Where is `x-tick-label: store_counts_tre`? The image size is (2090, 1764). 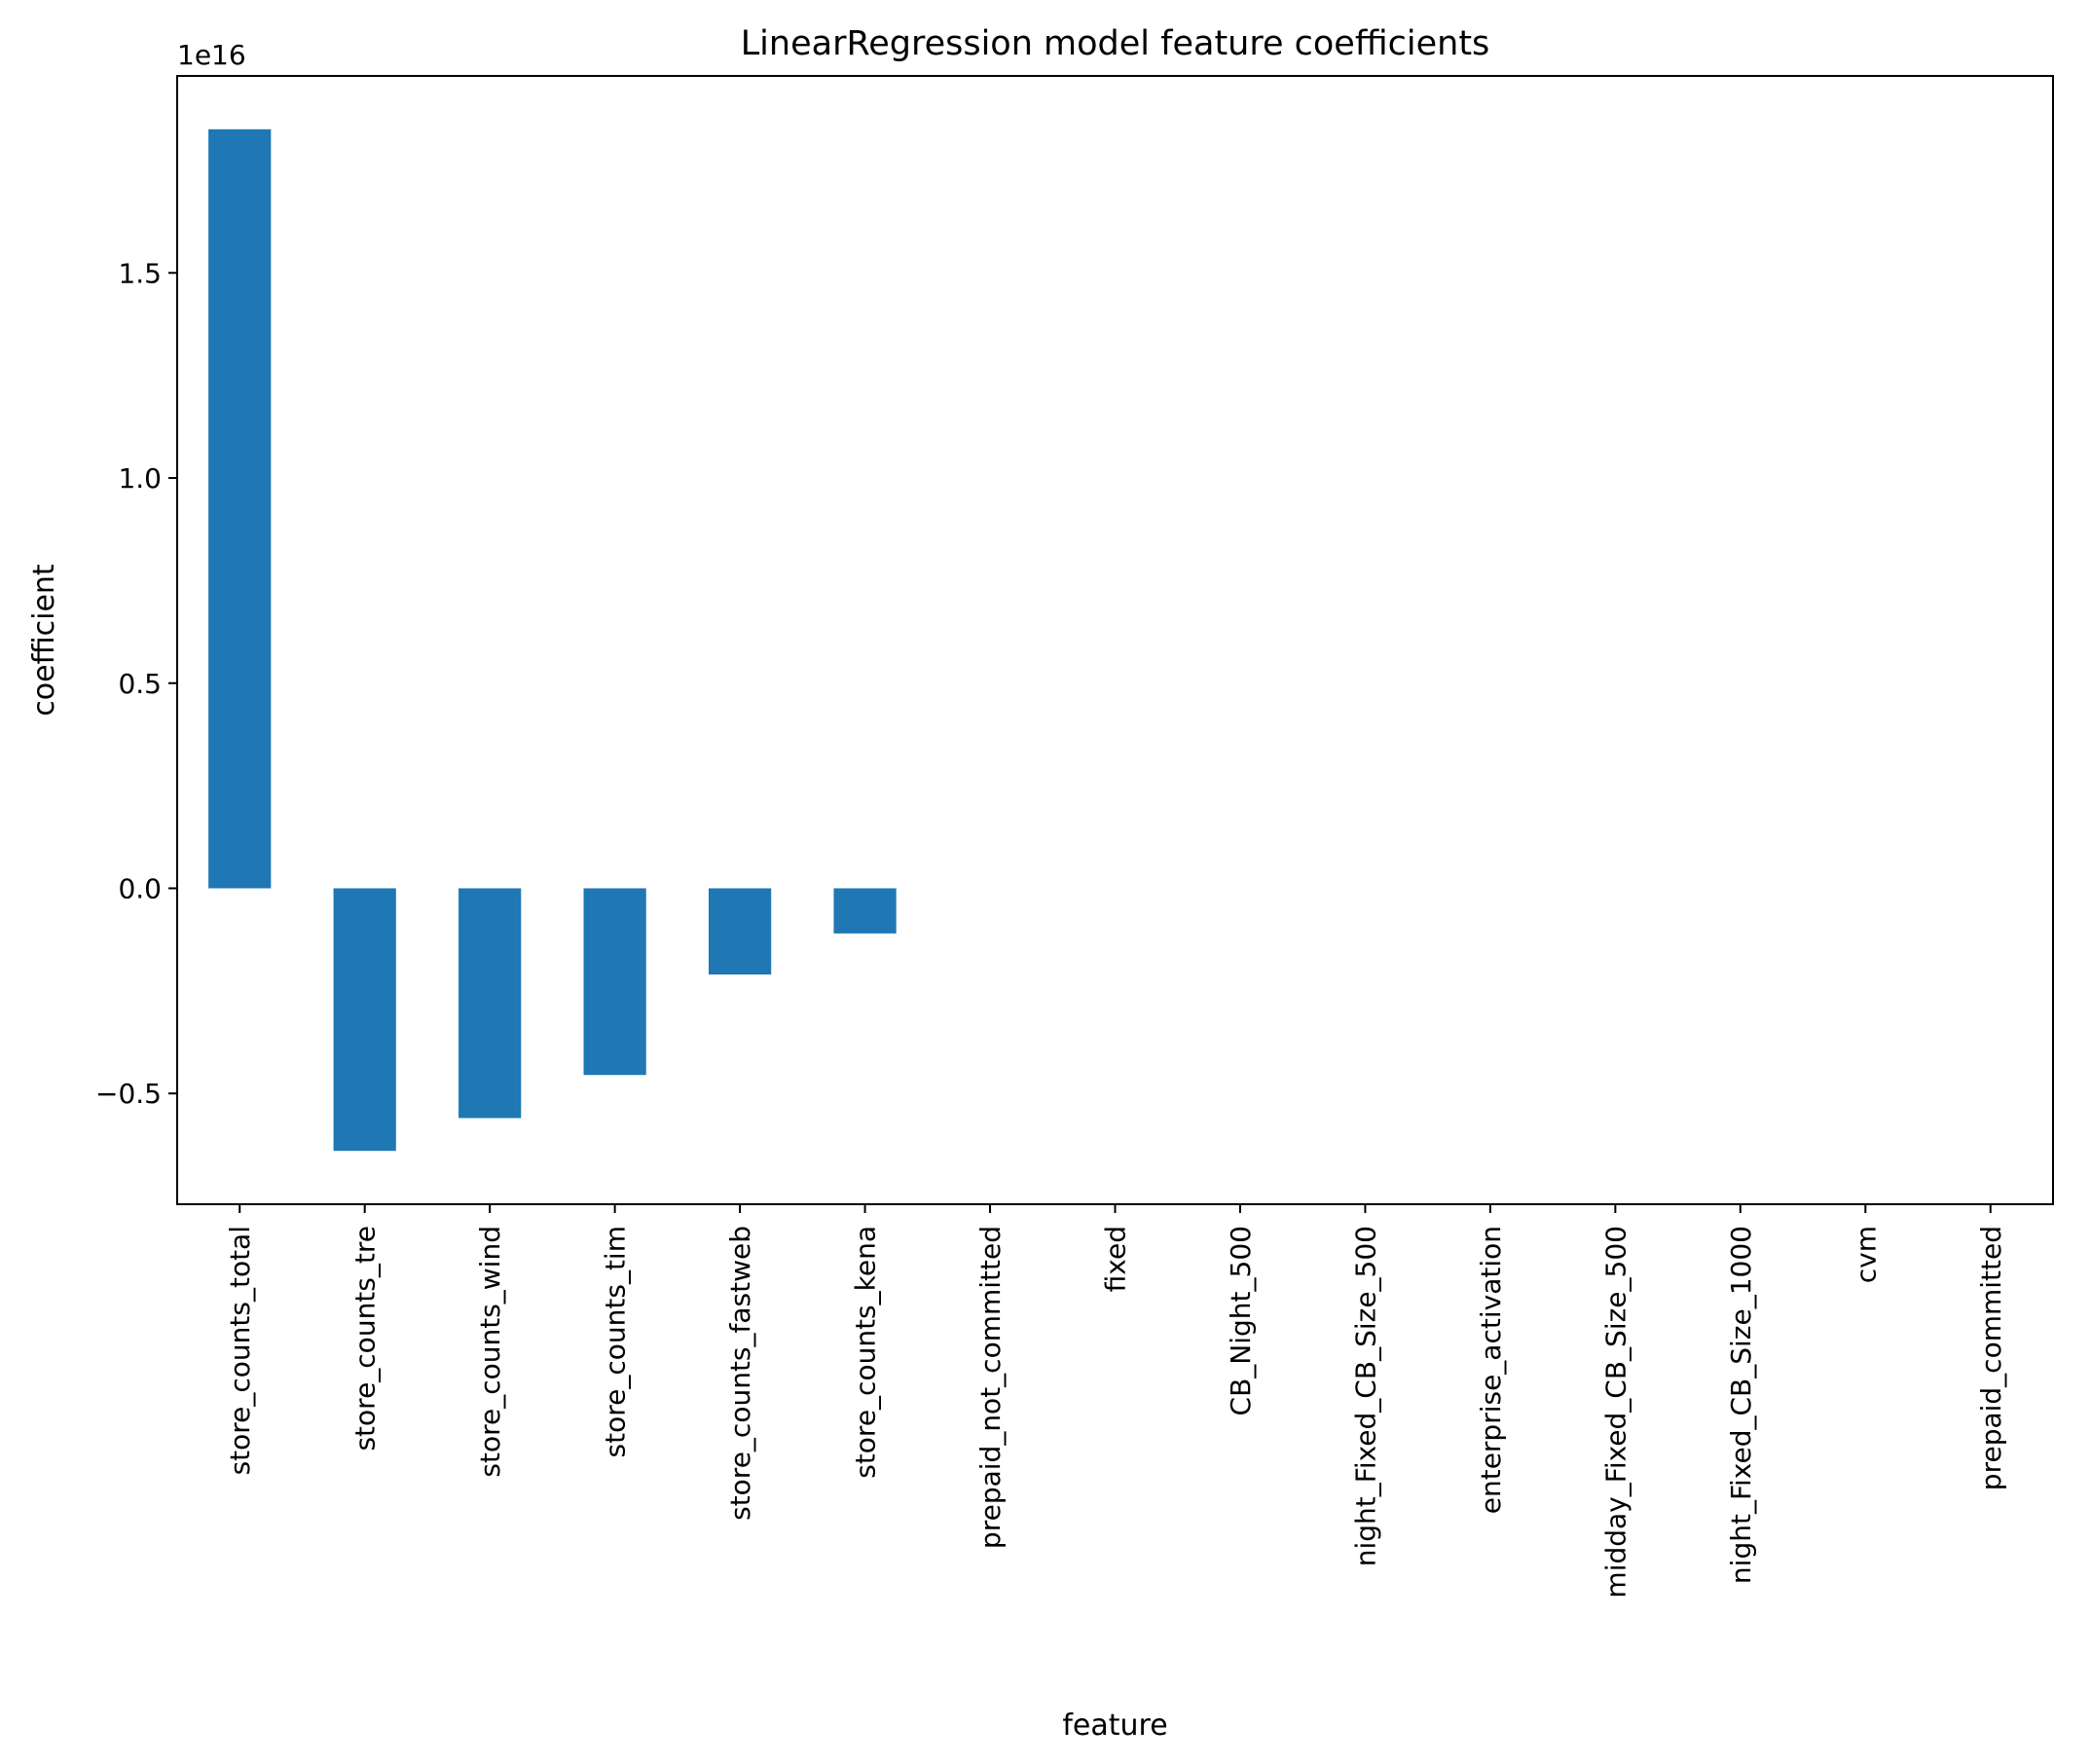
x-tick-label: store_counts_tre is located at coordinates (365, 1339).